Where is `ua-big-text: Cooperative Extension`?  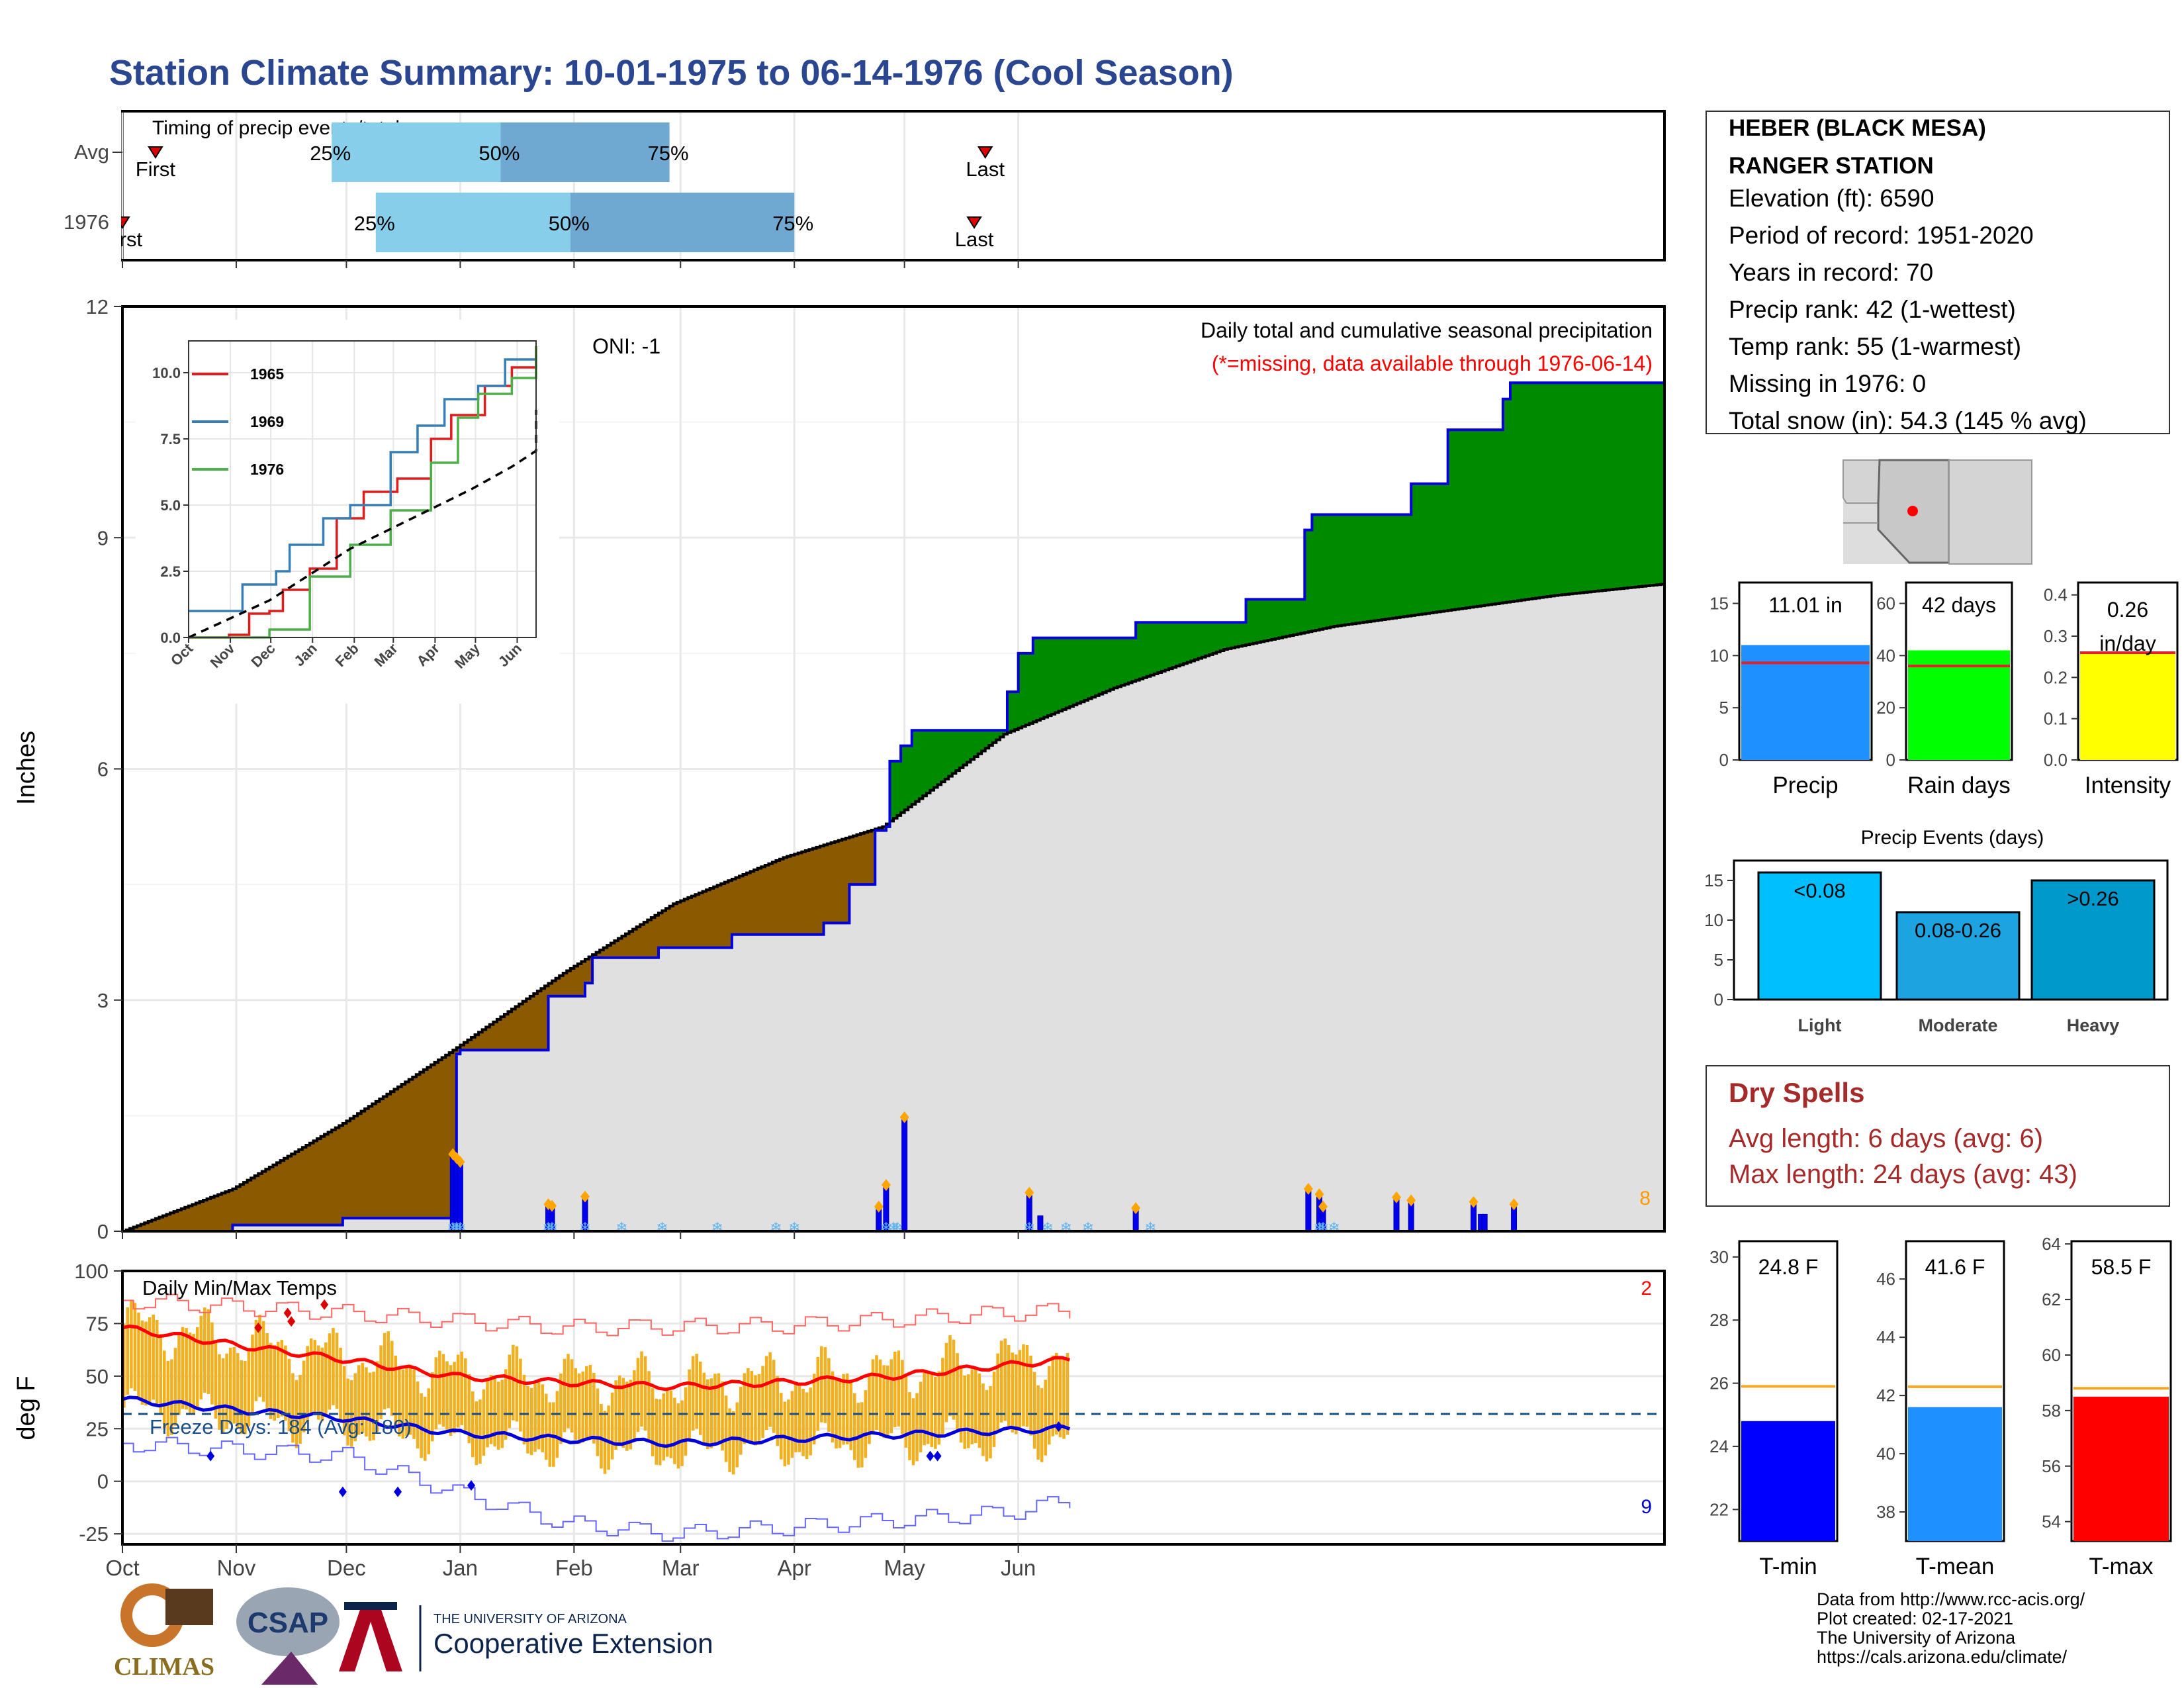 ua-big-text: Cooperative Extension is located at coordinates (573, 1643).